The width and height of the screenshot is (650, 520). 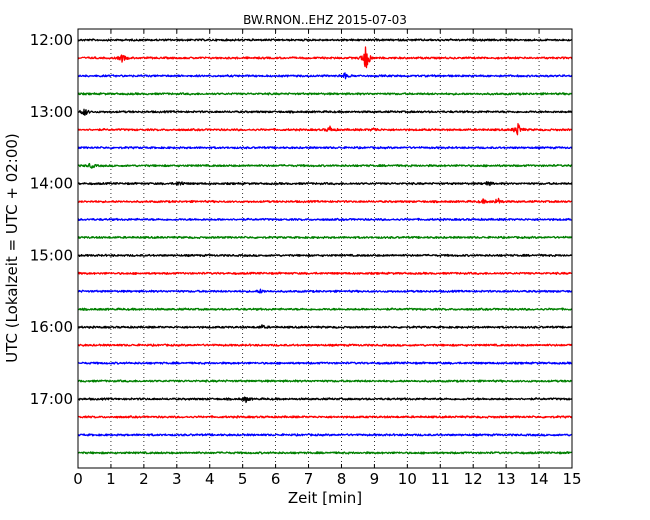 I want to click on x-tick-label: 6, so click(x=276, y=479).